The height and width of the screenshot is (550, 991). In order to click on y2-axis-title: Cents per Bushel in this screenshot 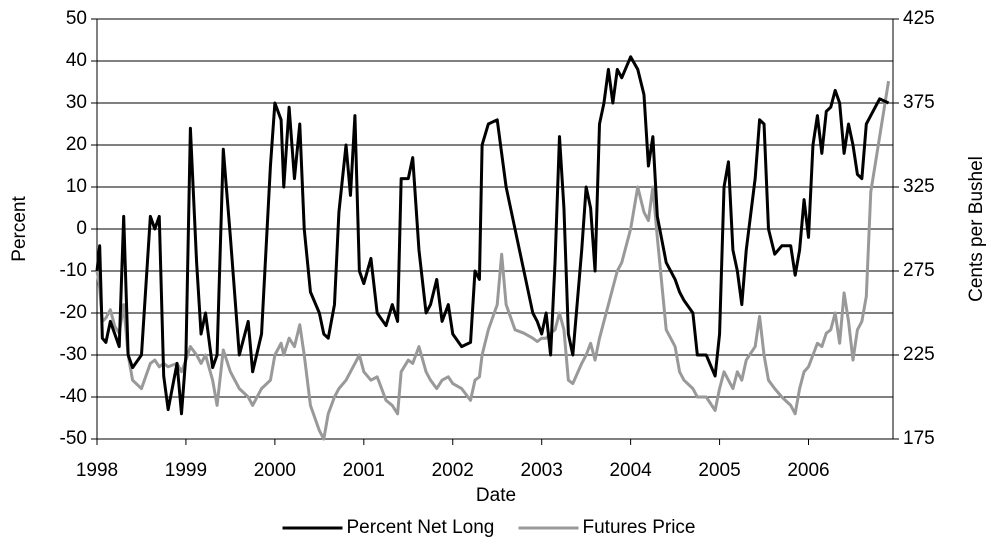, I will do `click(976, 229)`.